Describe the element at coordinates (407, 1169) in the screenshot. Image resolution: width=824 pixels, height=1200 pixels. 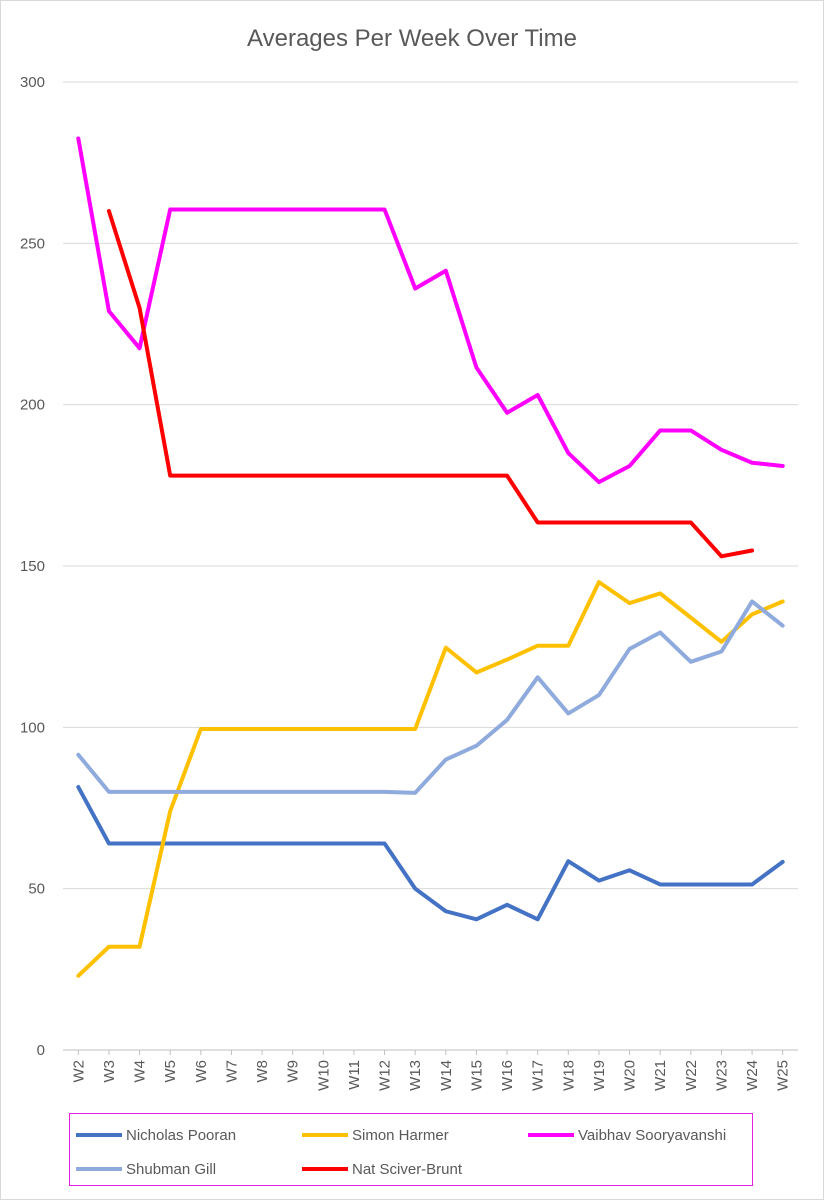
I see `legend-label: Nat Sciver-Brunt` at that location.